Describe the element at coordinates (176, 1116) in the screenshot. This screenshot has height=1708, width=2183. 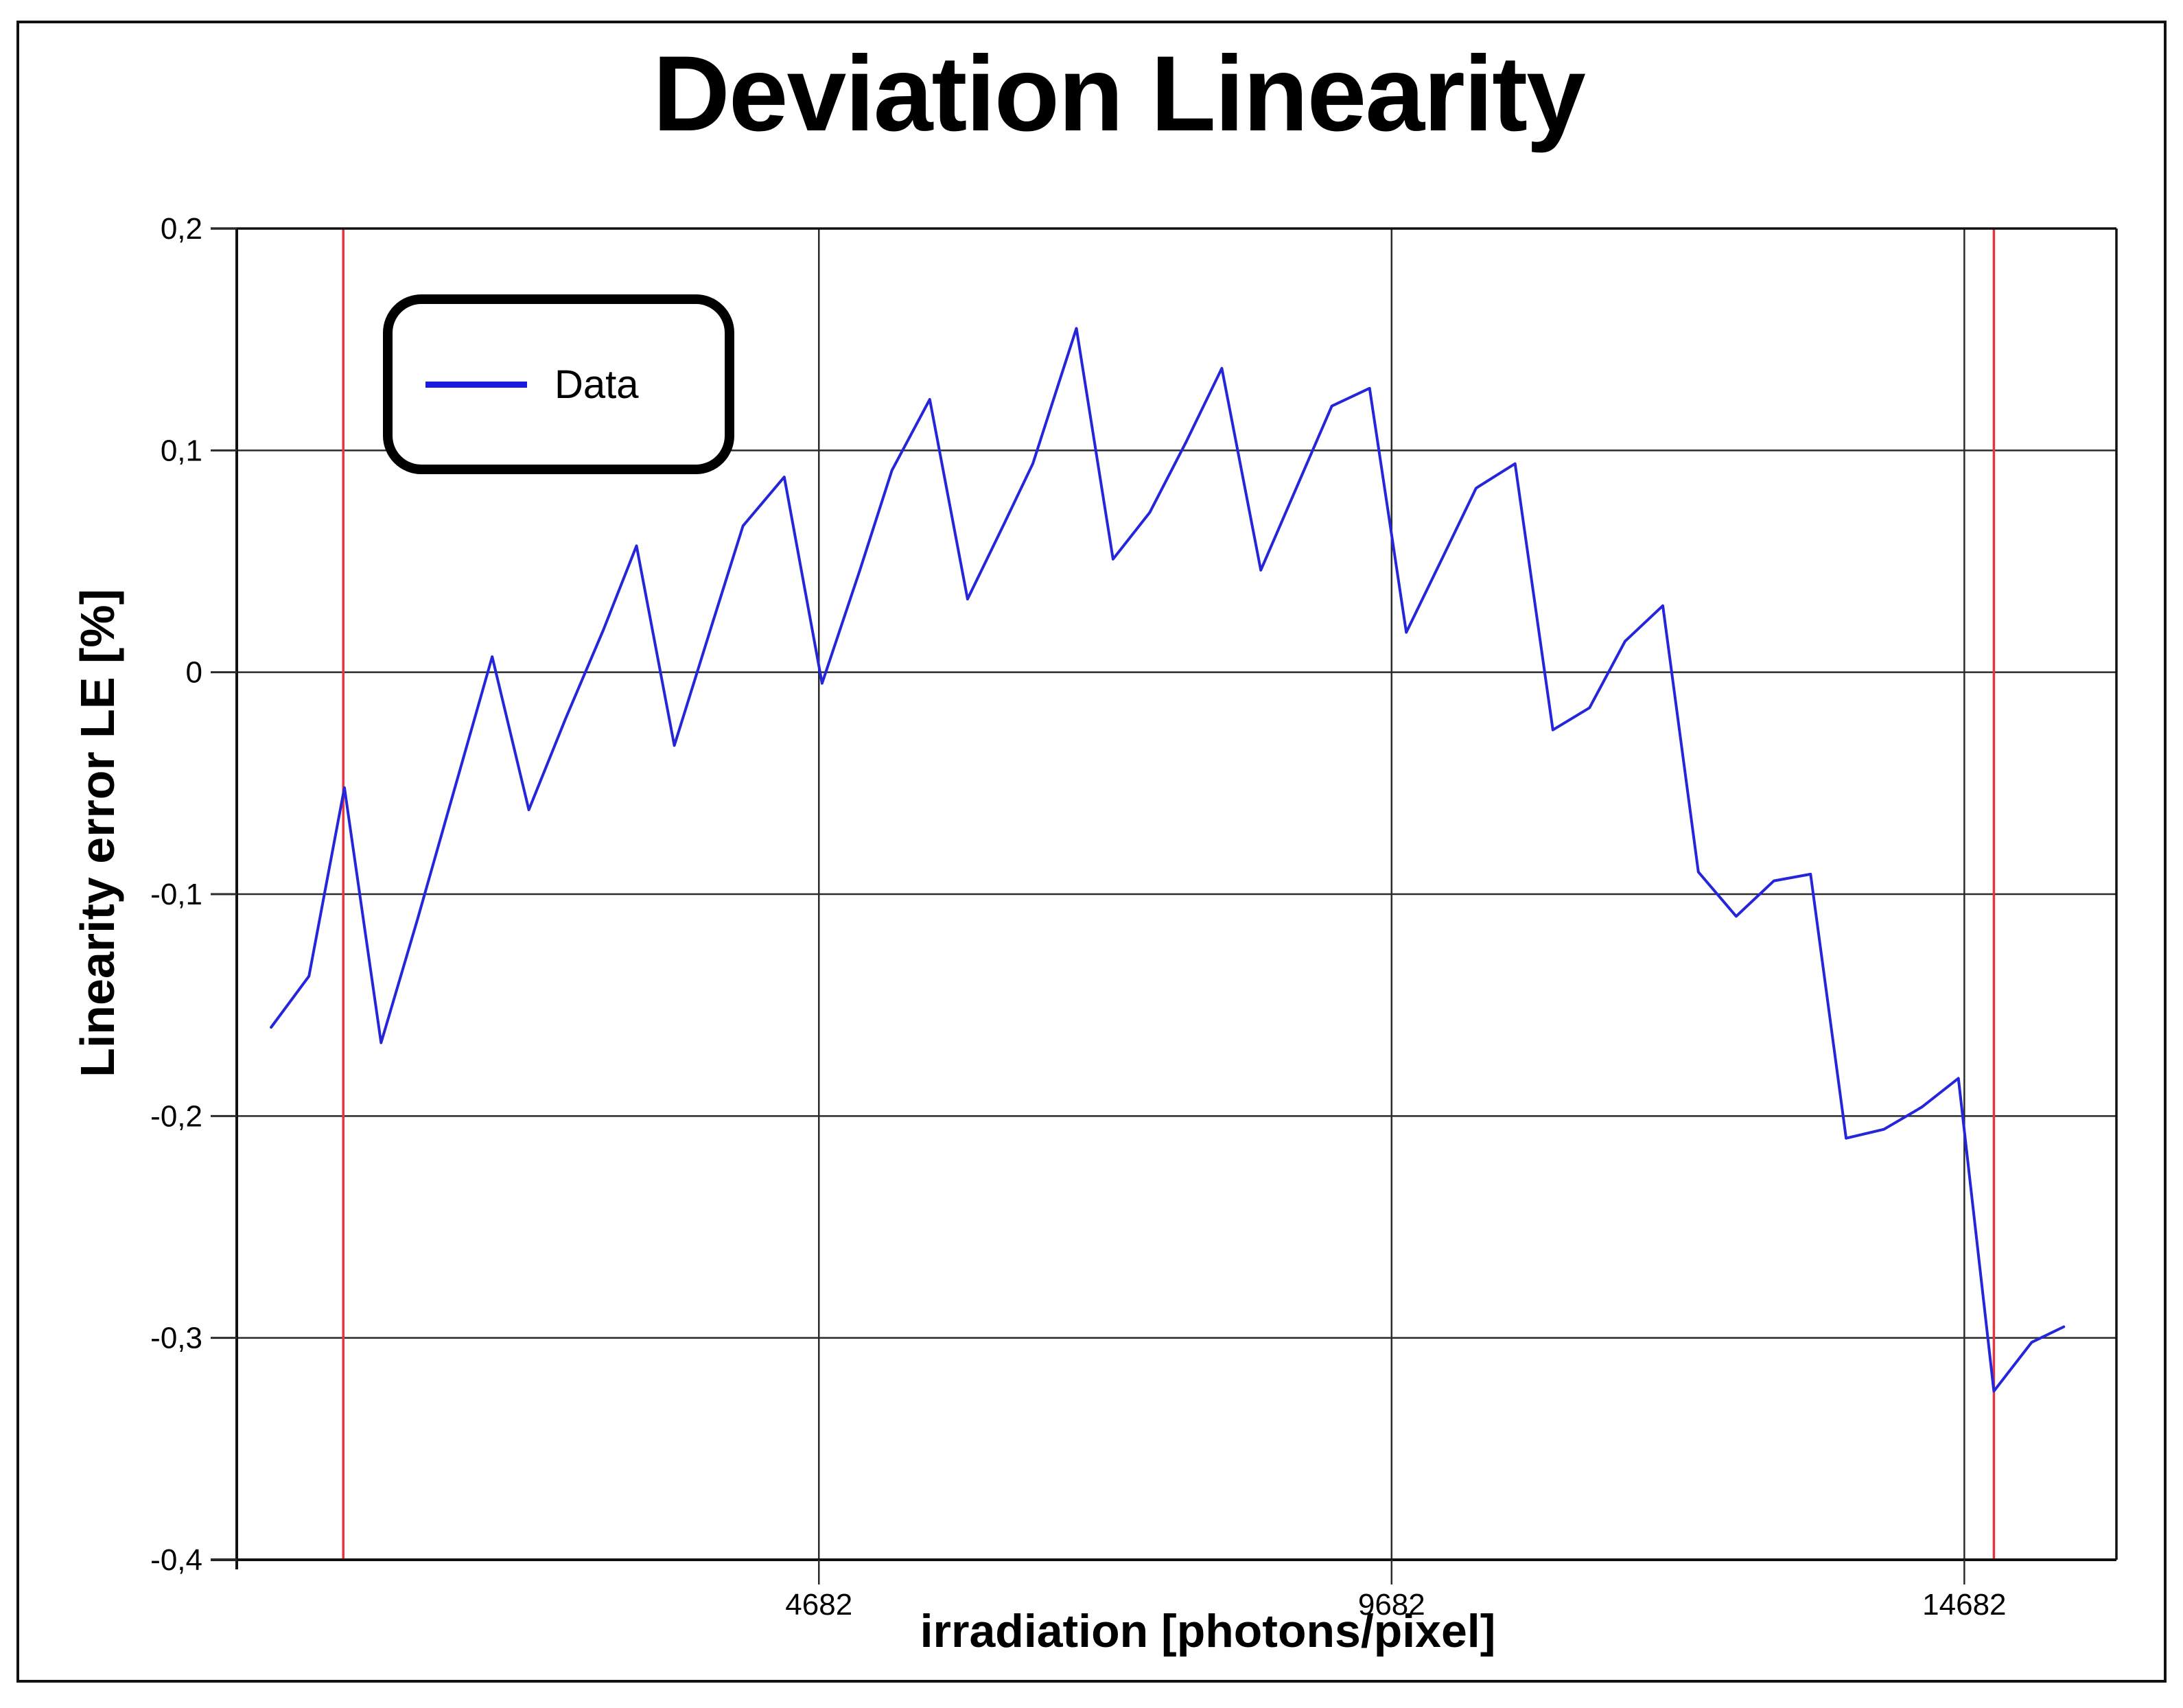
I see `svg-text: -0,2` at that location.